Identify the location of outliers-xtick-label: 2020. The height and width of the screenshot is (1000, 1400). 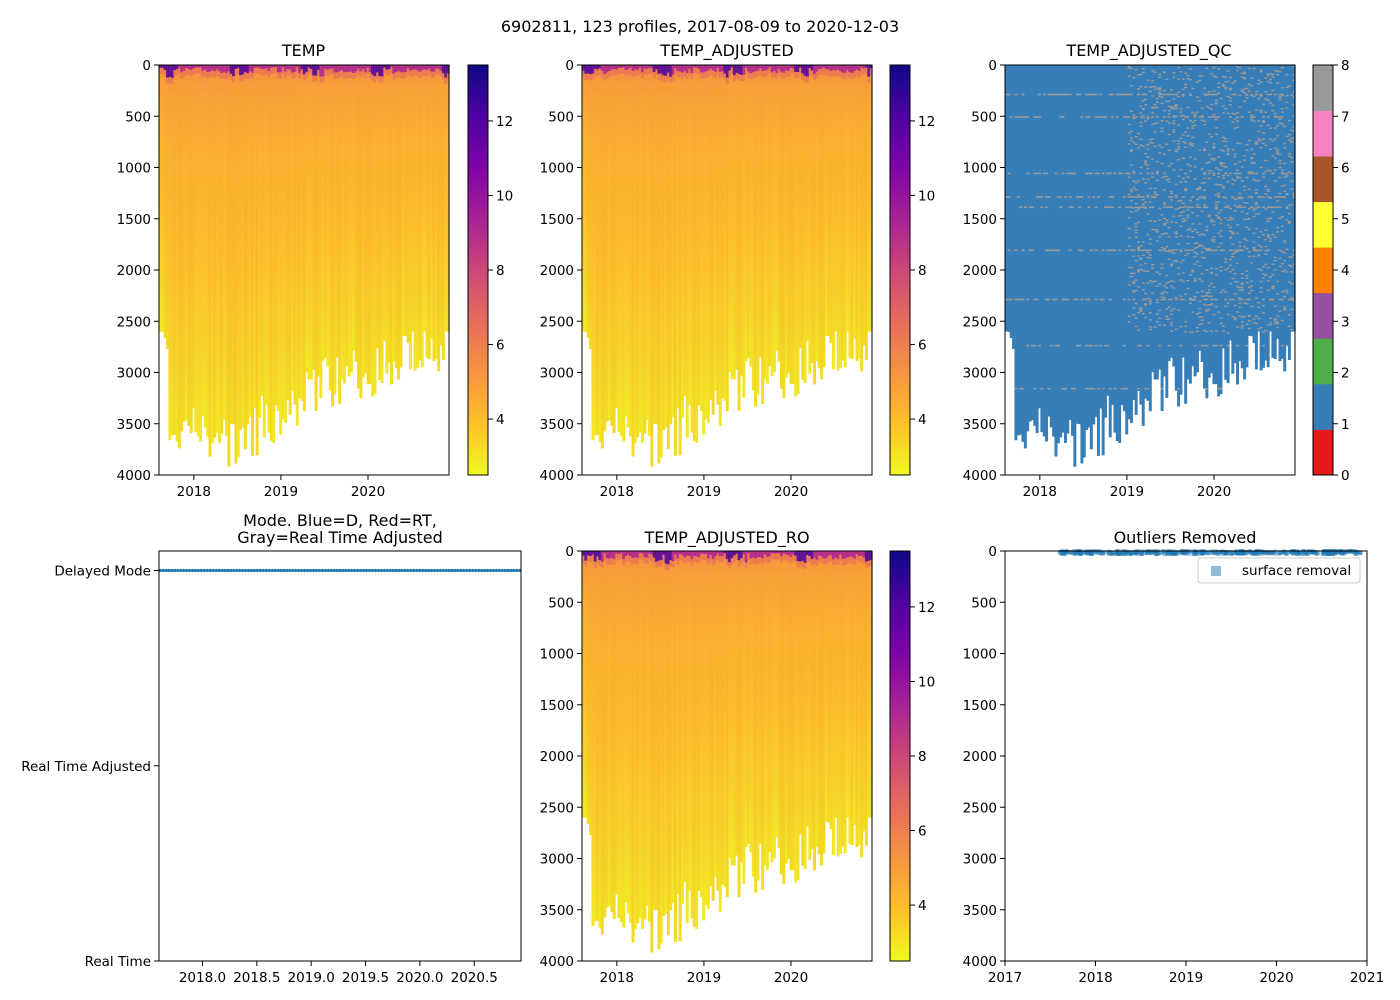
(1276, 978).